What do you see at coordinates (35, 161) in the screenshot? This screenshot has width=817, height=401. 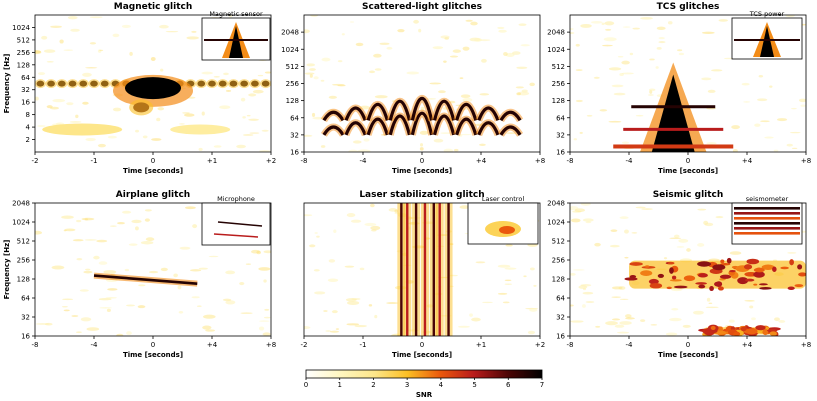 I see `x-tick-label: -2` at bounding box center [35, 161].